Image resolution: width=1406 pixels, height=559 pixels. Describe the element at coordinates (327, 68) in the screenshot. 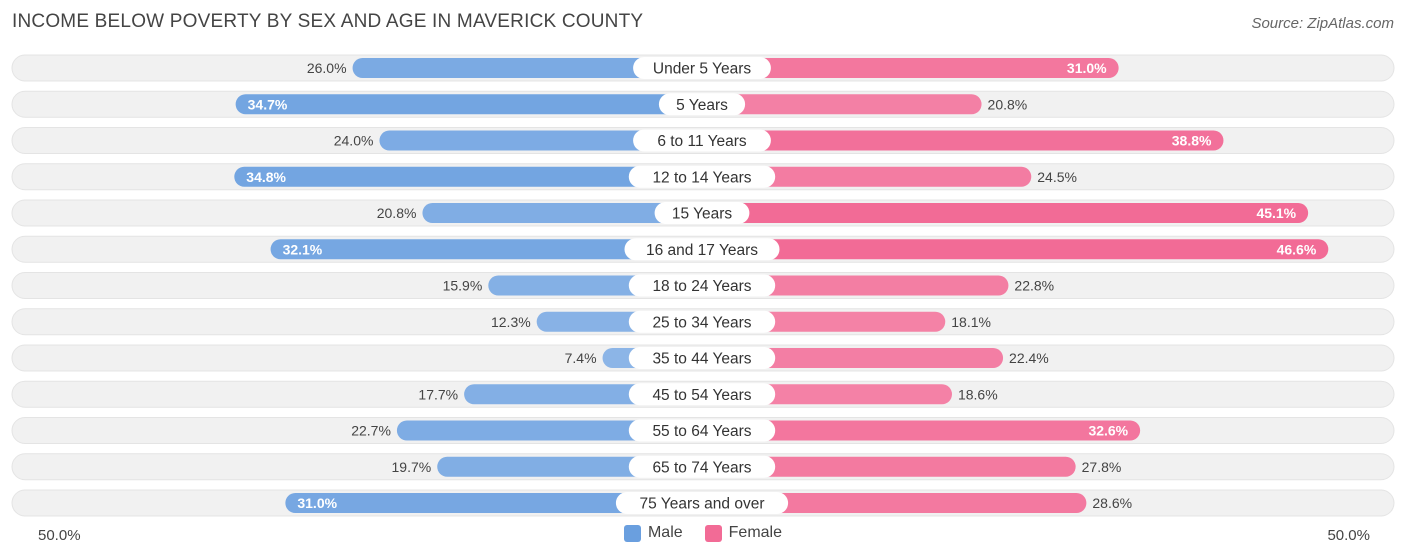

I see `value-label-male: 26.0%` at that location.